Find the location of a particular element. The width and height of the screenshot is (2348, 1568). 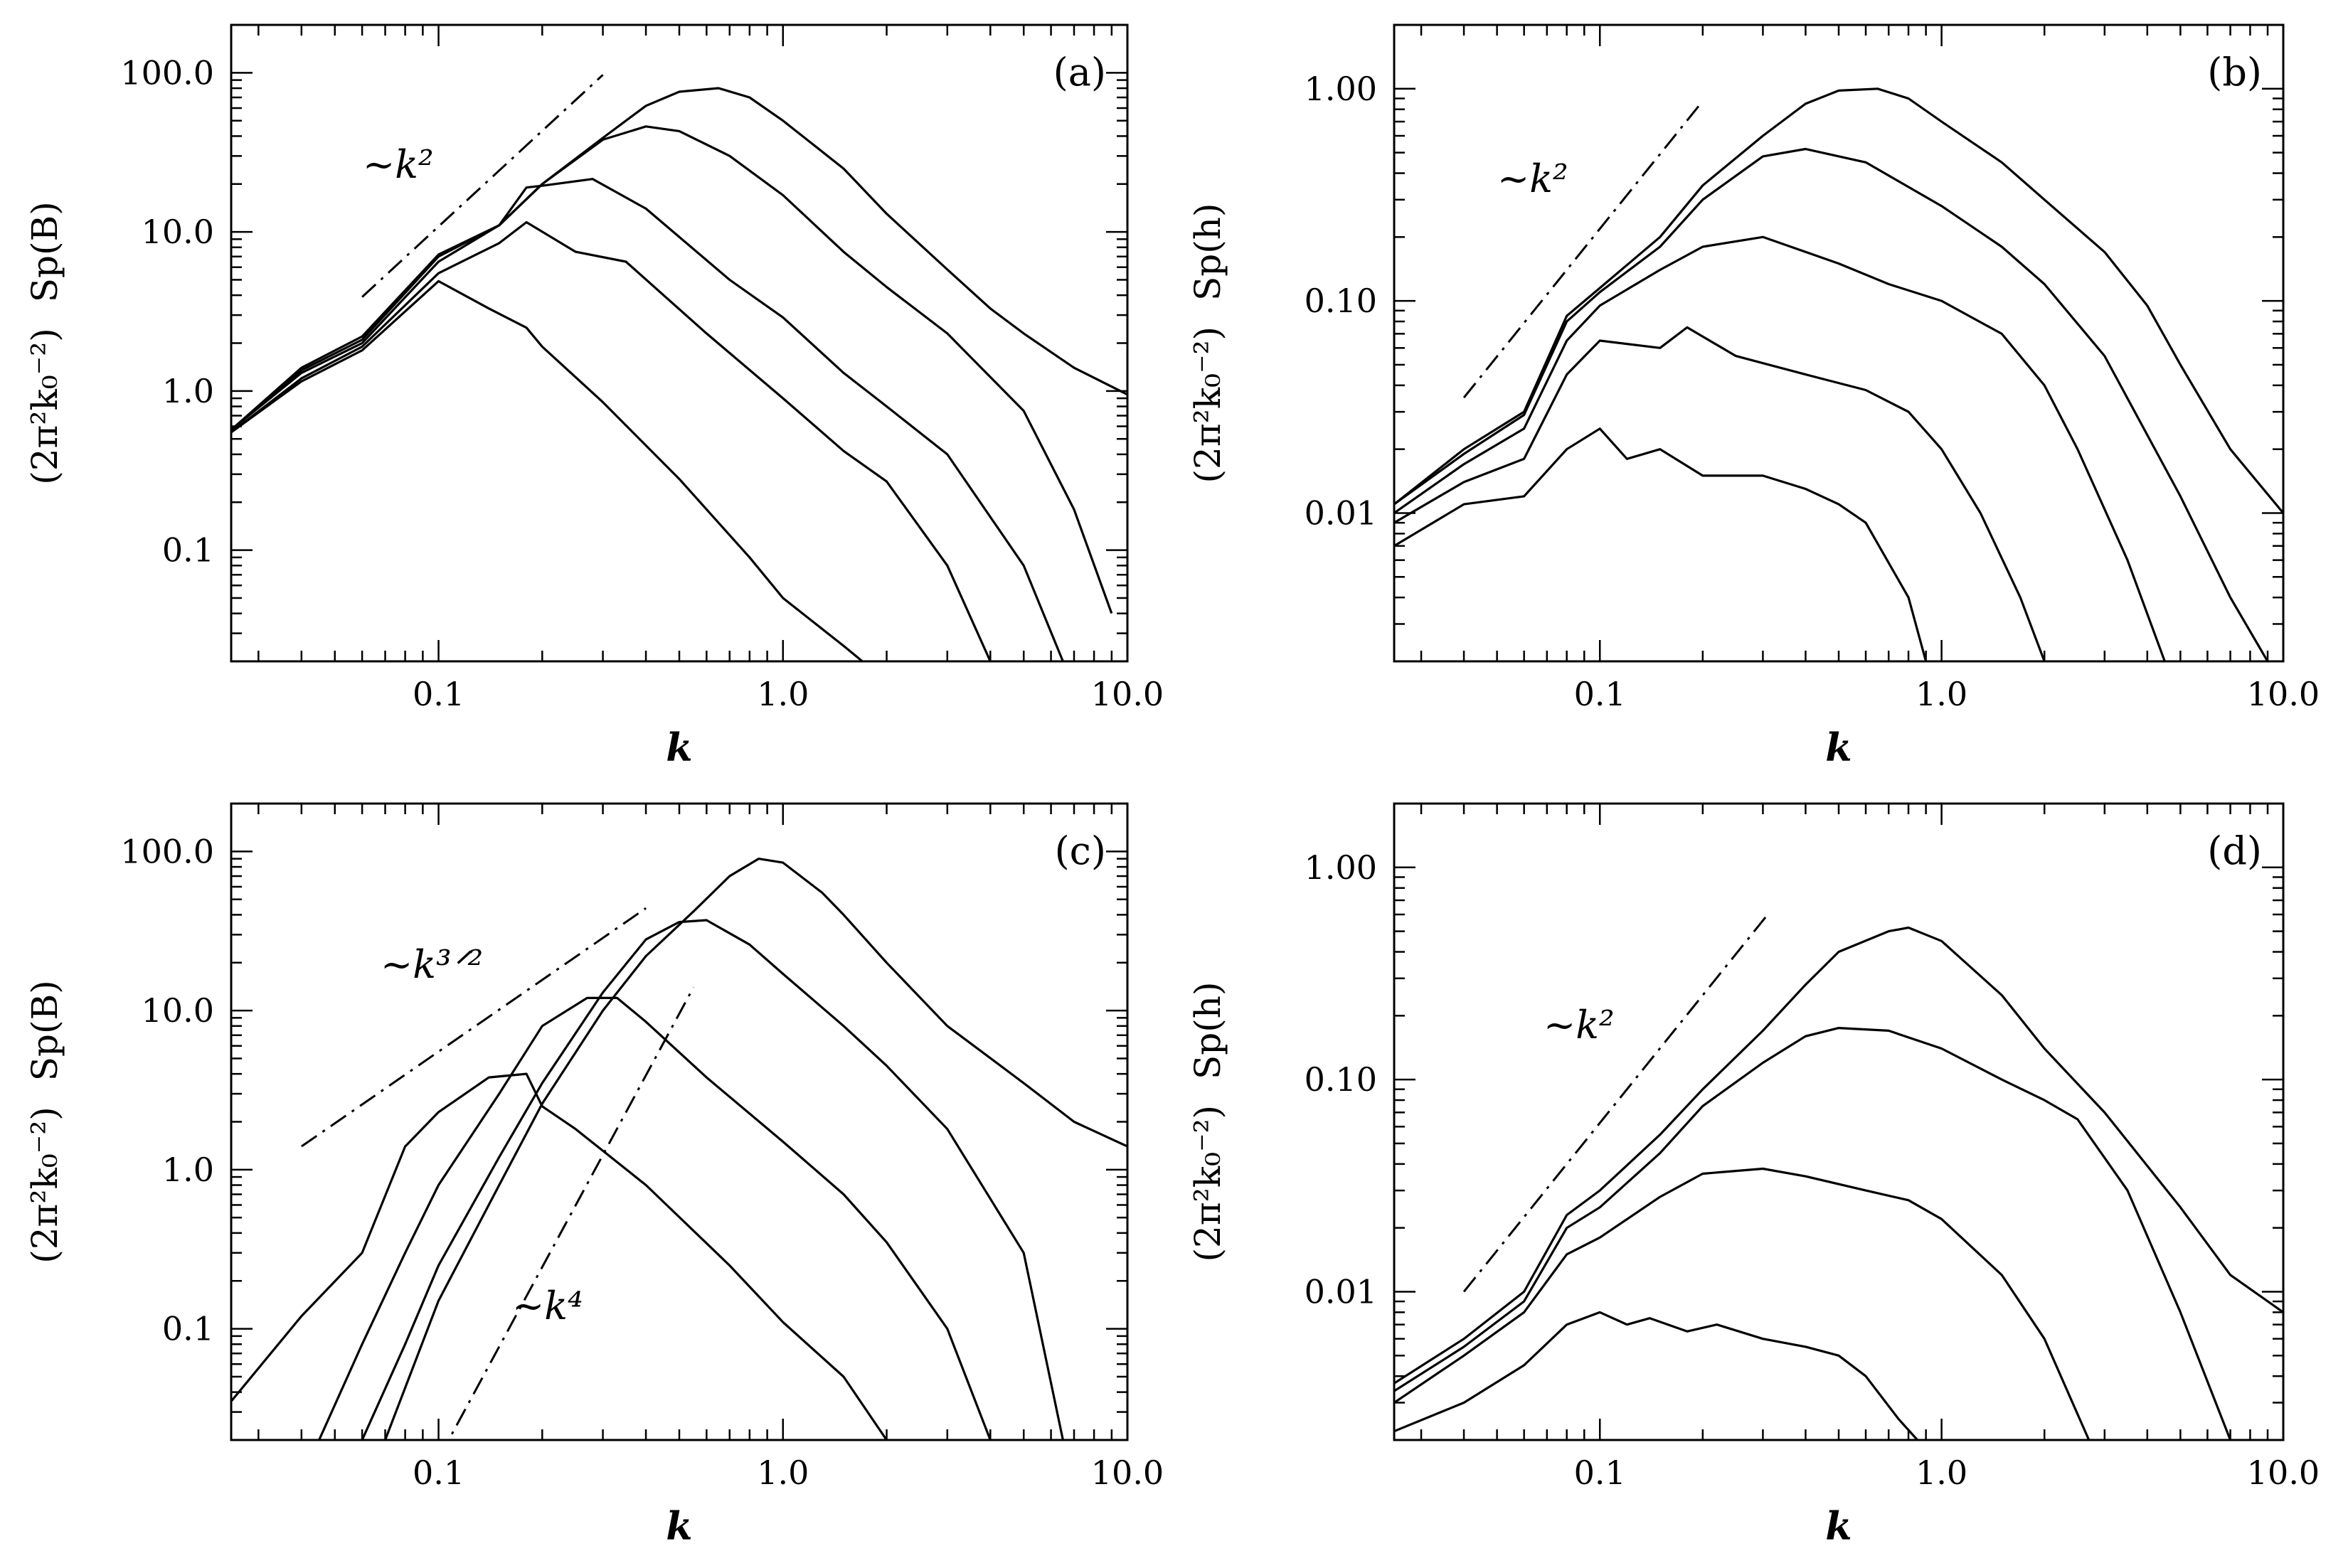

panel-label: (b) is located at coordinates (2234, 72).